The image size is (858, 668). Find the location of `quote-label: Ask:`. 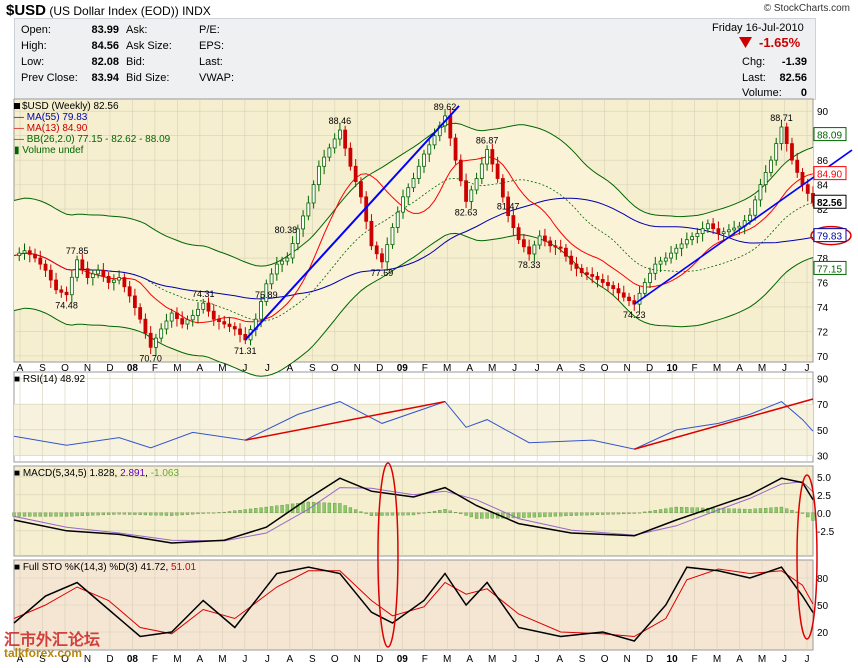

quote-label: Ask: is located at coordinates (137, 30).